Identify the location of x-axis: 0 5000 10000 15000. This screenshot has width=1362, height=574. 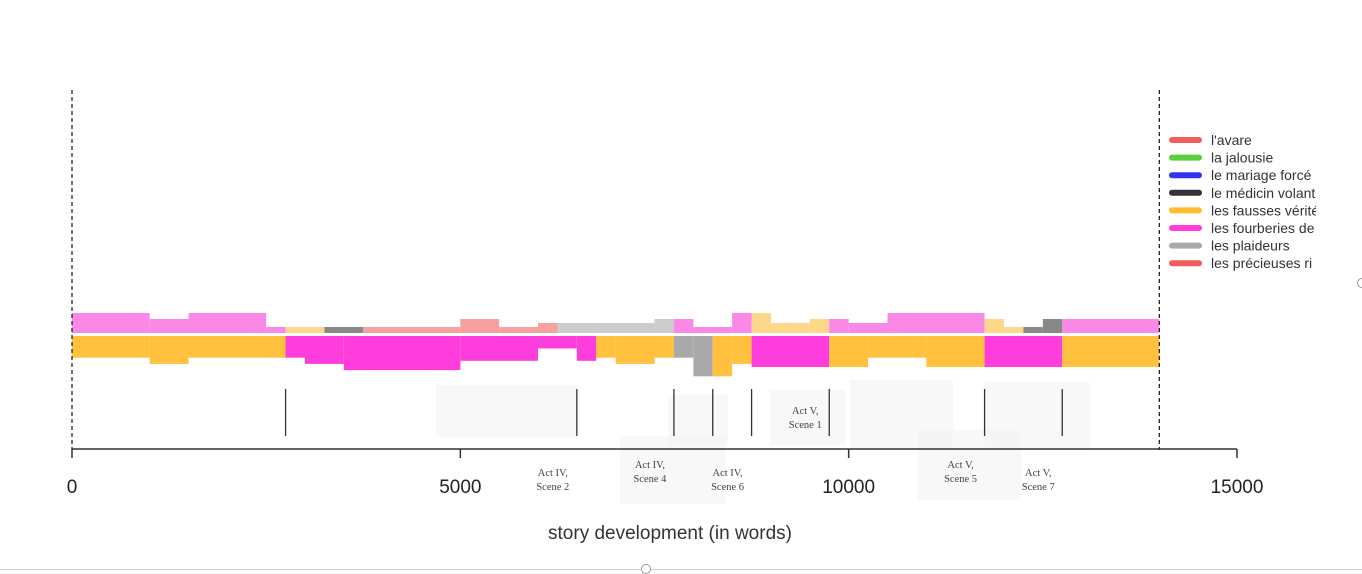
(665, 473).